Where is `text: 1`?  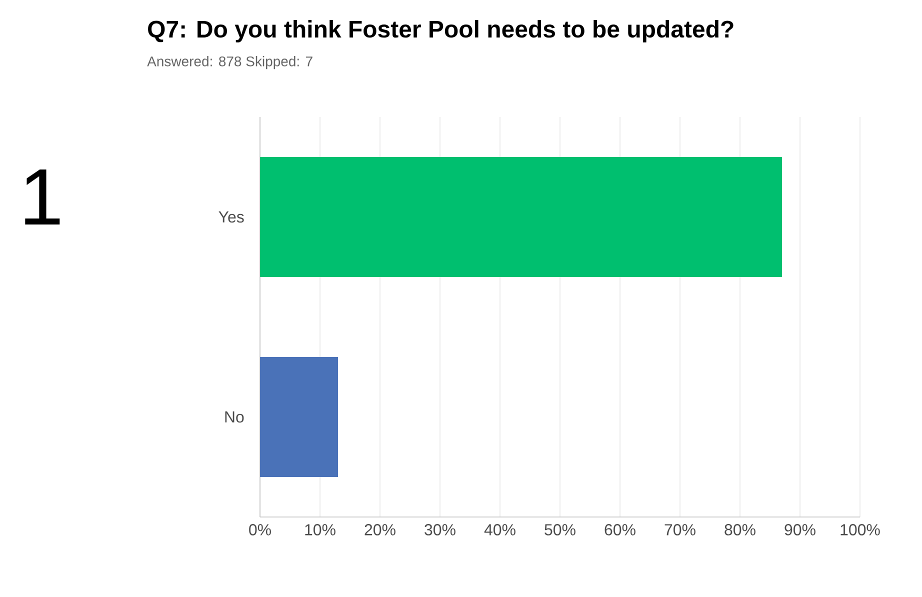 text: 1 is located at coordinates (42, 197).